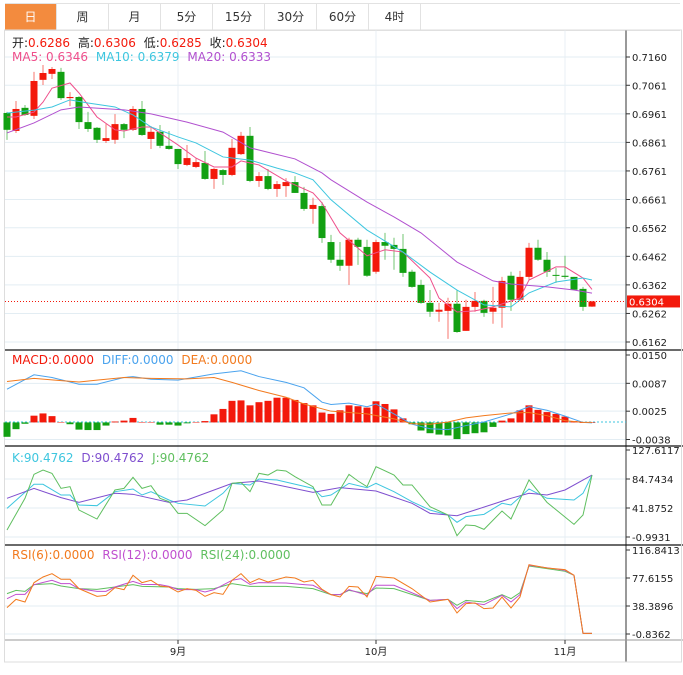 The width and height of the screenshot is (683, 675). I want to click on y-tick-label: 127.6117, so click(656, 451).